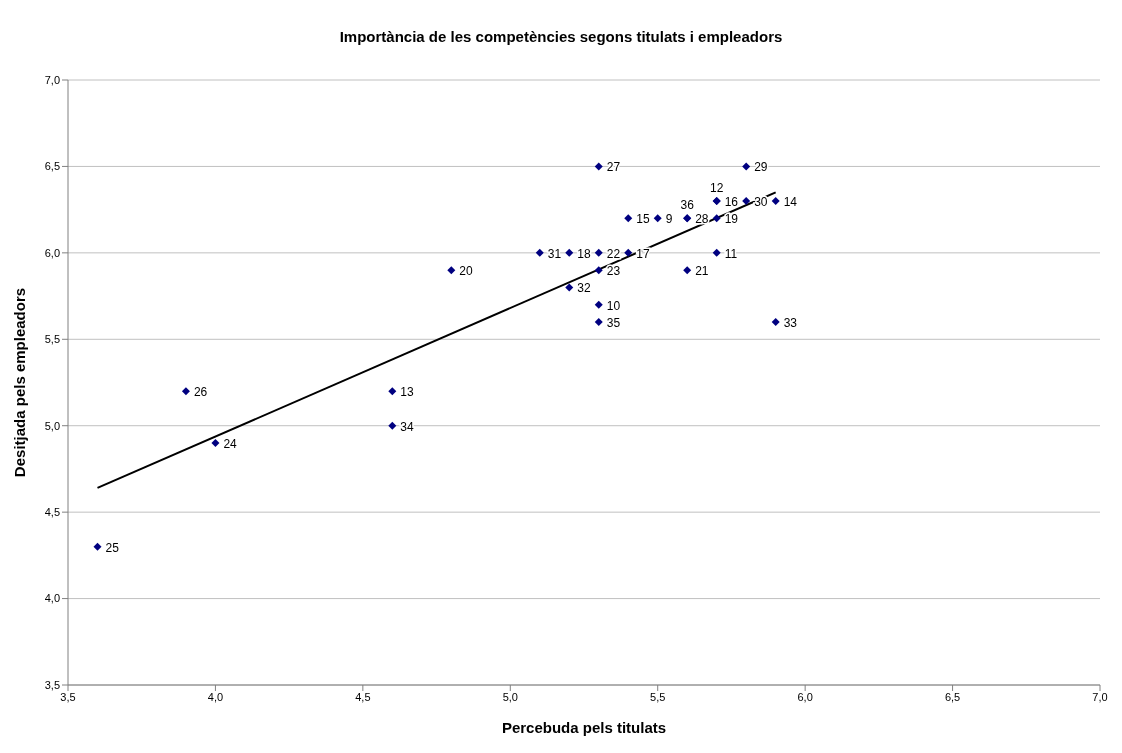 The height and width of the screenshot is (753, 1122). What do you see at coordinates (52, 339) in the screenshot?
I see `y-tick-label: 5,5` at bounding box center [52, 339].